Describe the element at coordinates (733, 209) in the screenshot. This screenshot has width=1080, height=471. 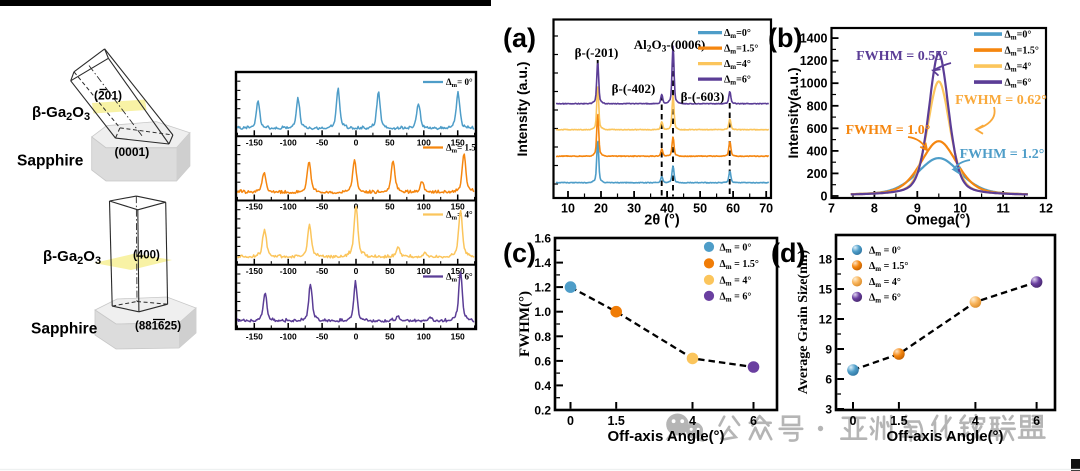
I see `svg-text: 60` at that location.